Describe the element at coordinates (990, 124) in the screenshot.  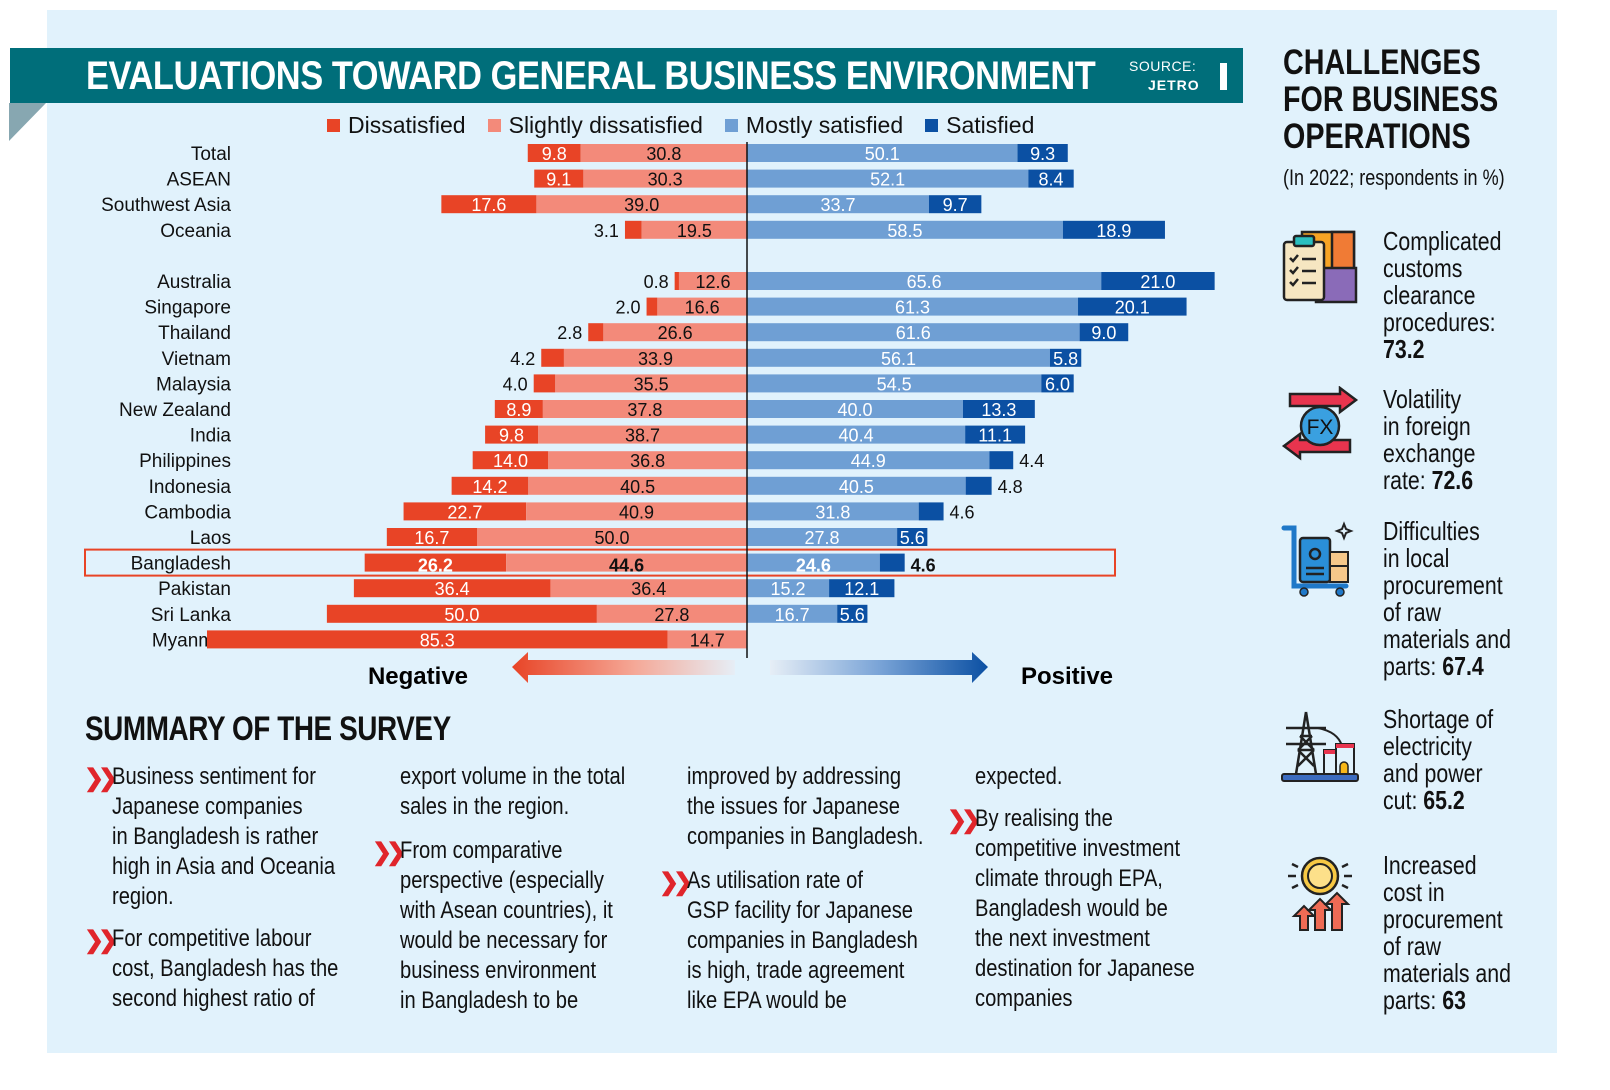
I see `legend-label: Satisfied` at that location.